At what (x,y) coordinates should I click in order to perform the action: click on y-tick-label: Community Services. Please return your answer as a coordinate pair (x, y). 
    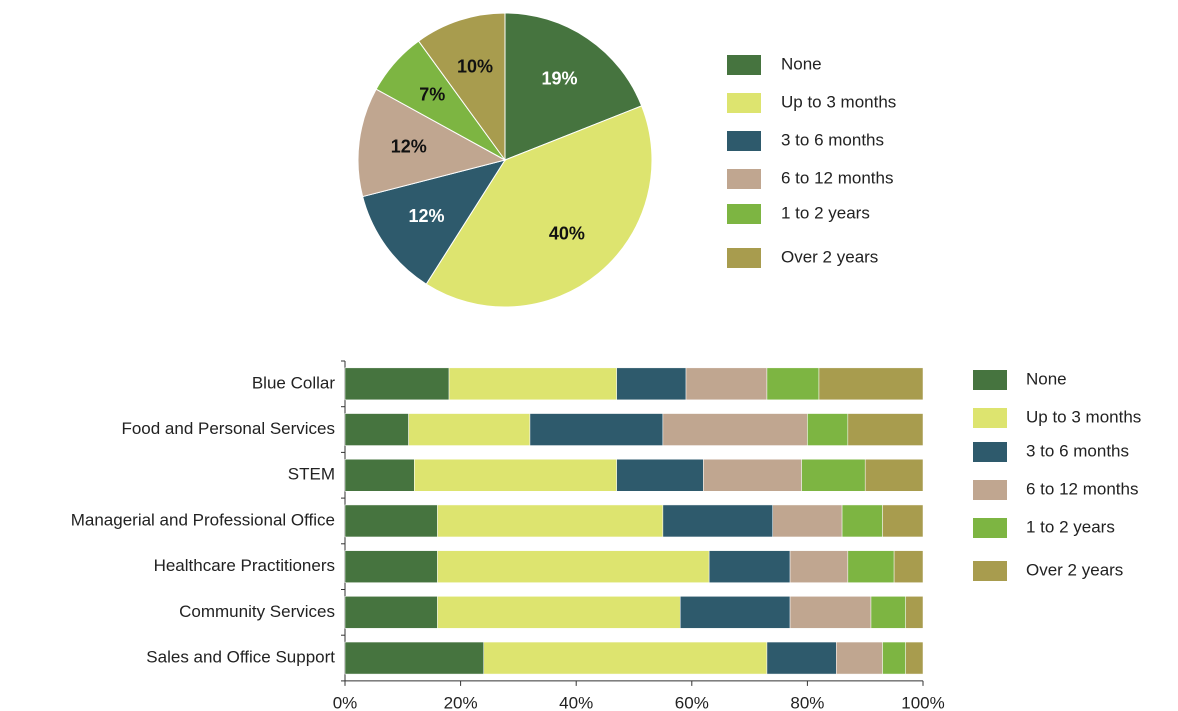
    Looking at the image, I should click on (257, 611).